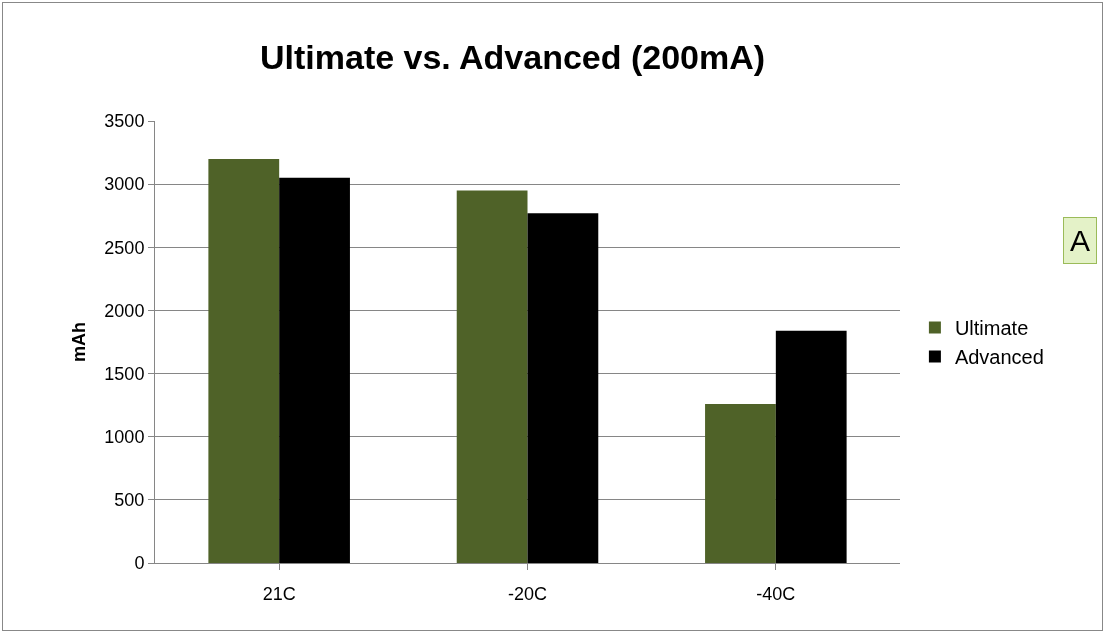  Describe the element at coordinates (78, 342) in the screenshot. I see `y-axis-title: mAh` at that location.